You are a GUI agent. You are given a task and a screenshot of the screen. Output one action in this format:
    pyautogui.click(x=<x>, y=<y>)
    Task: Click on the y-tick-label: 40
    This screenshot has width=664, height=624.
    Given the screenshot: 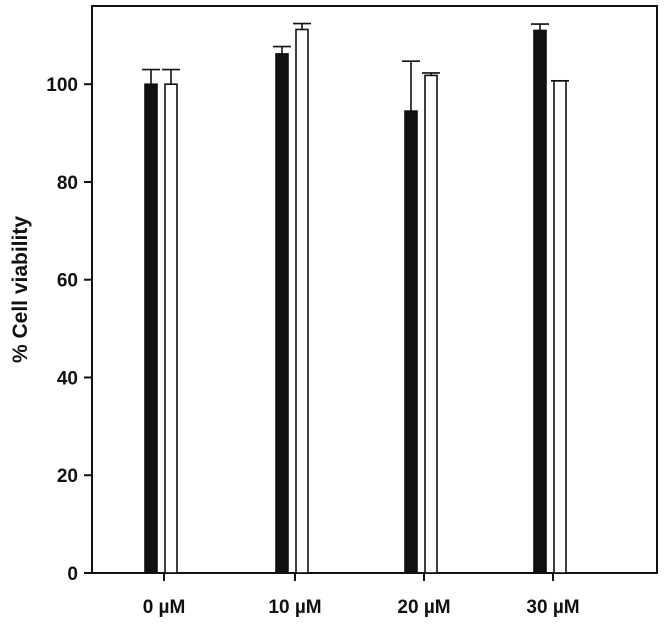 What is the action you would take?
    pyautogui.click(x=67, y=378)
    